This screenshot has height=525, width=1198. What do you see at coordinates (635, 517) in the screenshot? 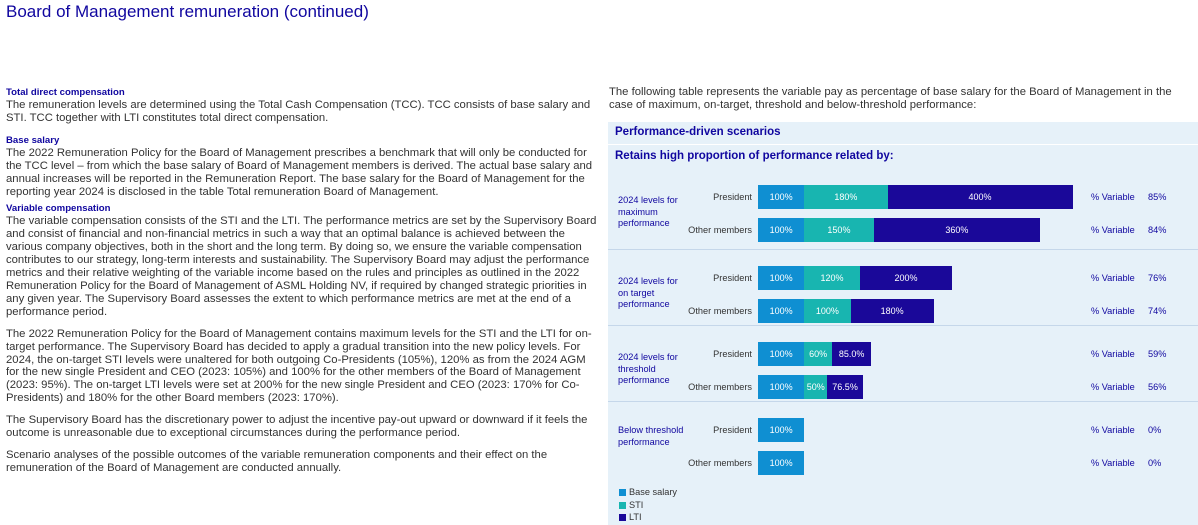
I see `legend-label-lti: LTI` at bounding box center [635, 517].